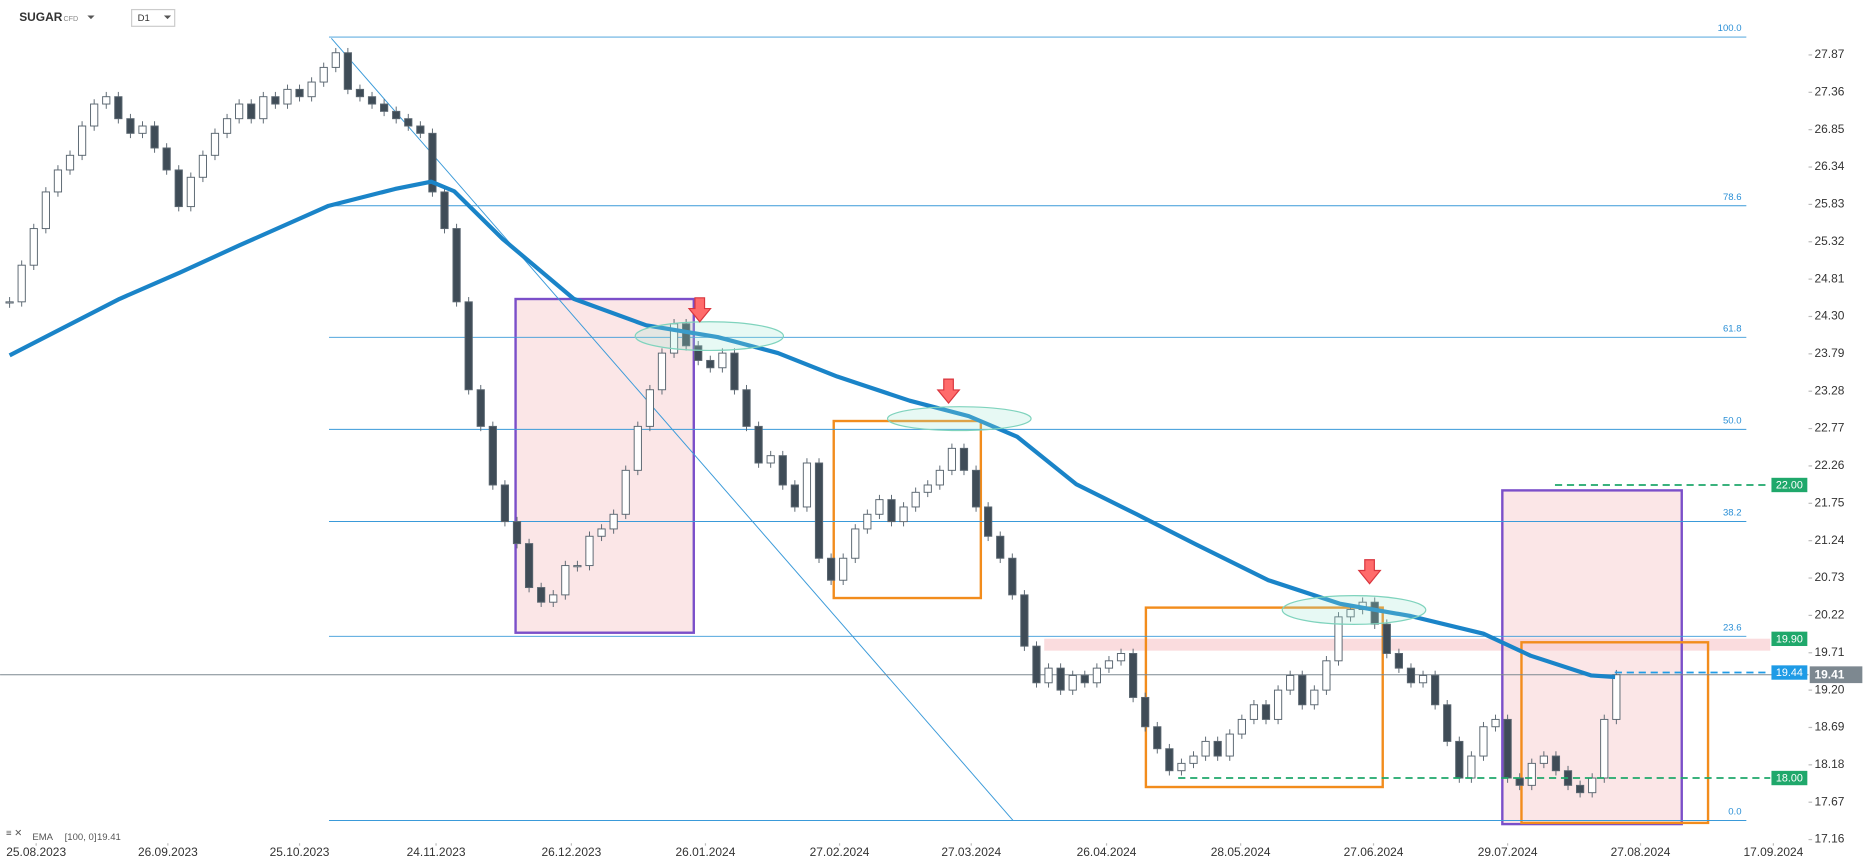 The height and width of the screenshot is (865, 1866). I want to click on x-tick-label: 26.04.2024, so click(1107, 852).